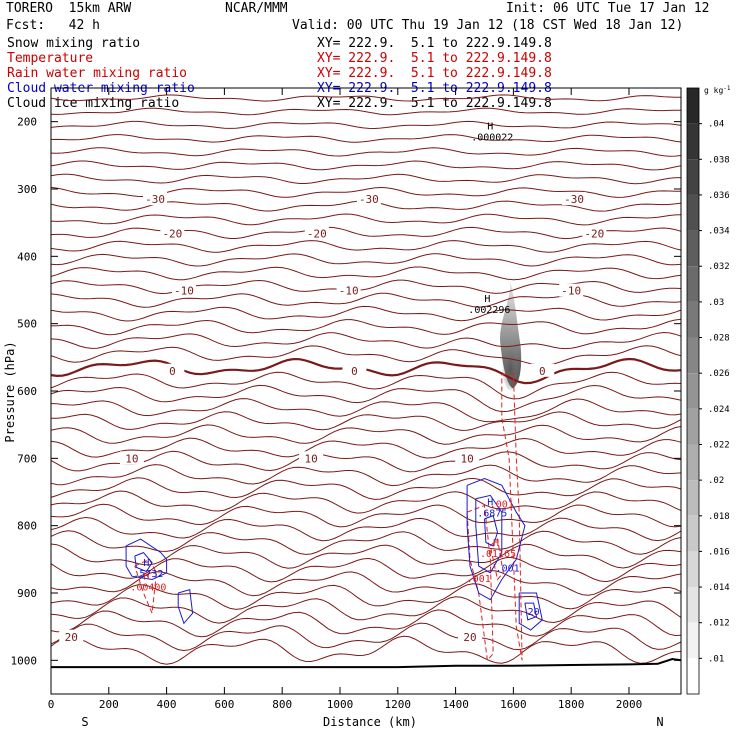  Describe the element at coordinates (50, 58) in the screenshot. I see `field-name-temperature: Temperature` at that location.